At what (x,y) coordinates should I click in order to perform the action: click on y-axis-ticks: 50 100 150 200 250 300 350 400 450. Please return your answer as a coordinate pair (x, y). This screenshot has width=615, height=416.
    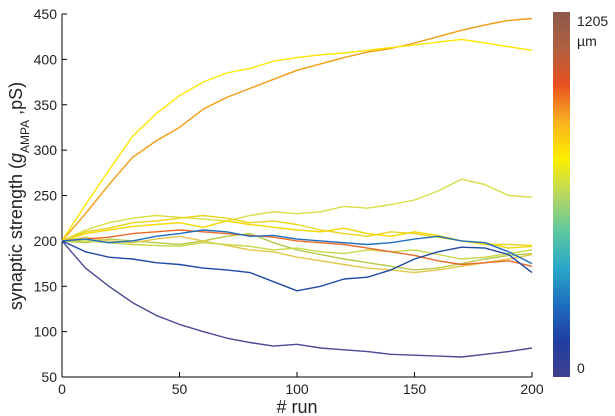
    Looking at the image, I should click on (50, 195).